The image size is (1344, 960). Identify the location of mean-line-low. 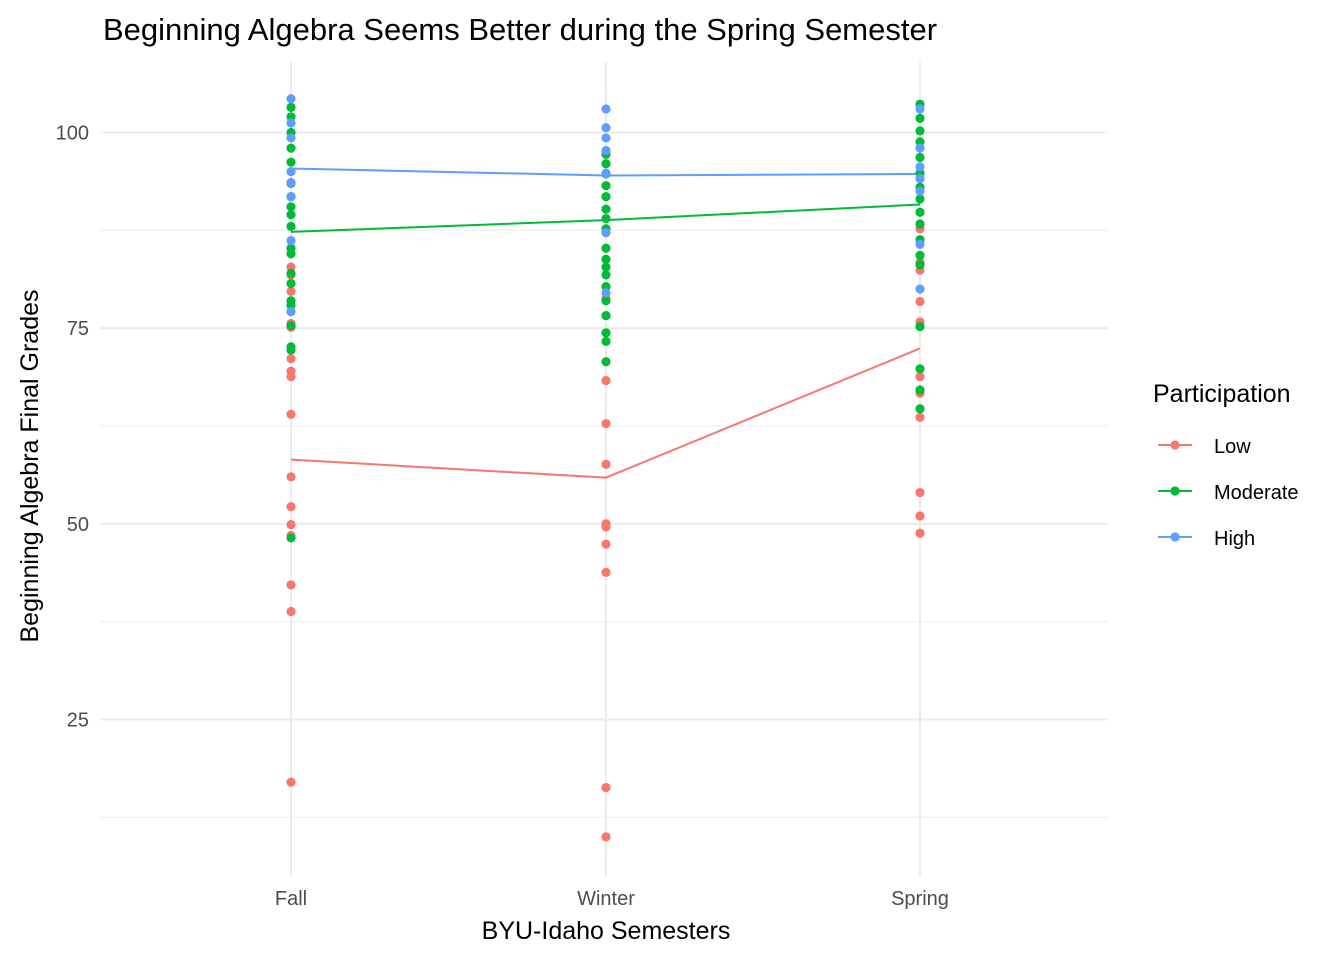
(605, 413).